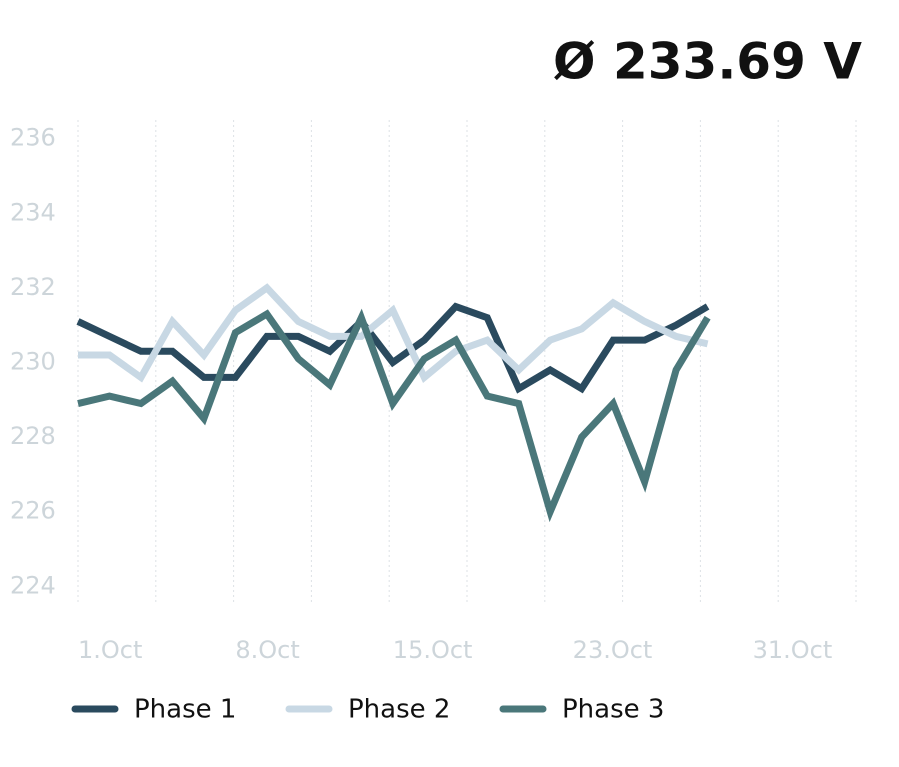 The width and height of the screenshot is (899, 767). I want to click on x-tick-label: 23.Oct, so click(613, 650).